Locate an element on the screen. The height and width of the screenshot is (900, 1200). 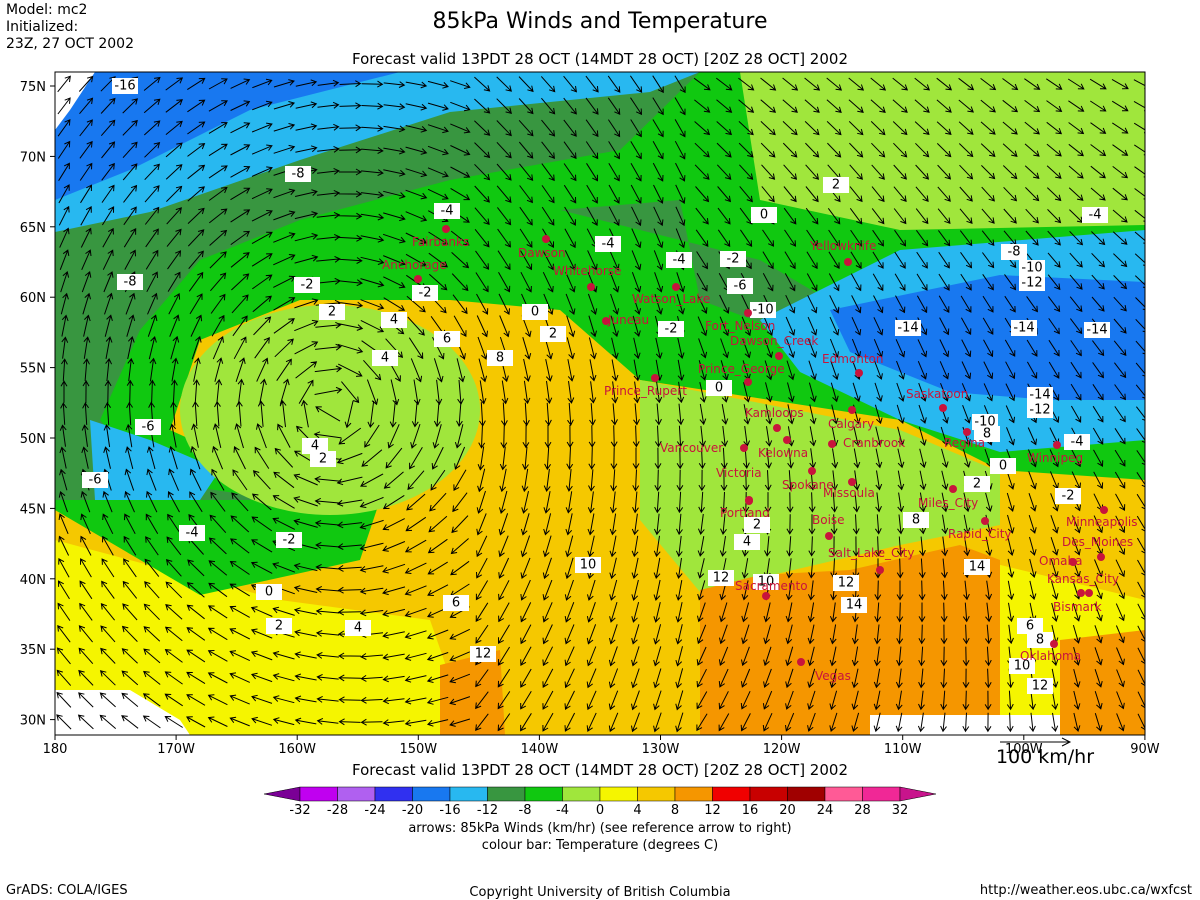
city-label: Yellowknife is located at coordinates (842, 246).